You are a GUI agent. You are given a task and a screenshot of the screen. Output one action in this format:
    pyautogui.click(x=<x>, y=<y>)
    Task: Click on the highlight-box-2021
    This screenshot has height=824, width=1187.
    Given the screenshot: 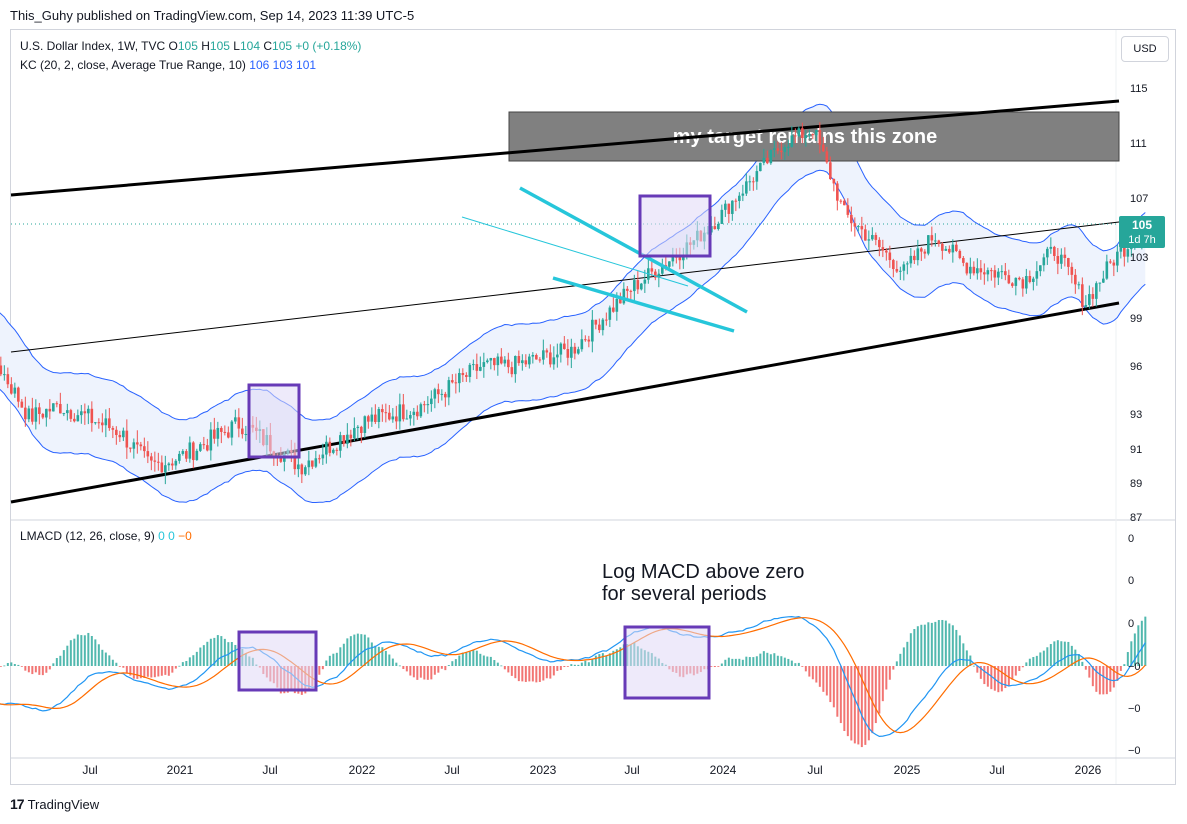 What is the action you would take?
    pyautogui.click(x=274, y=421)
    